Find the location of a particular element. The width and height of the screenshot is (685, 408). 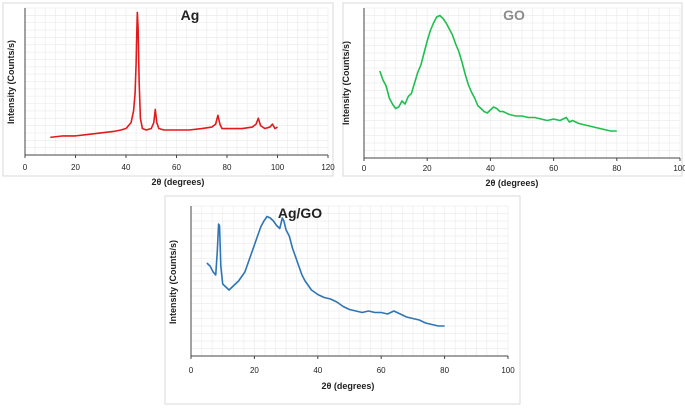

go-chart-title: GO is located at coordinates (514, 15).